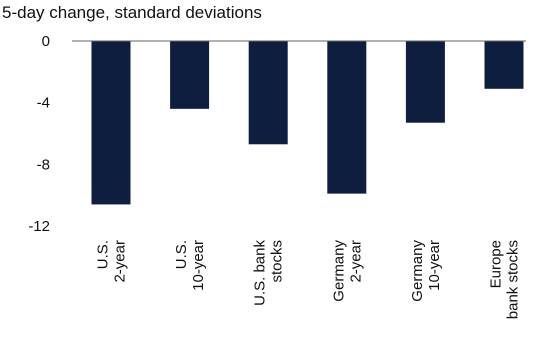 This screenshot has width=535, height=347. Describe the element at coordinates (277, 261) in the screenshot. I see `category-label-line: stocks` at that location.